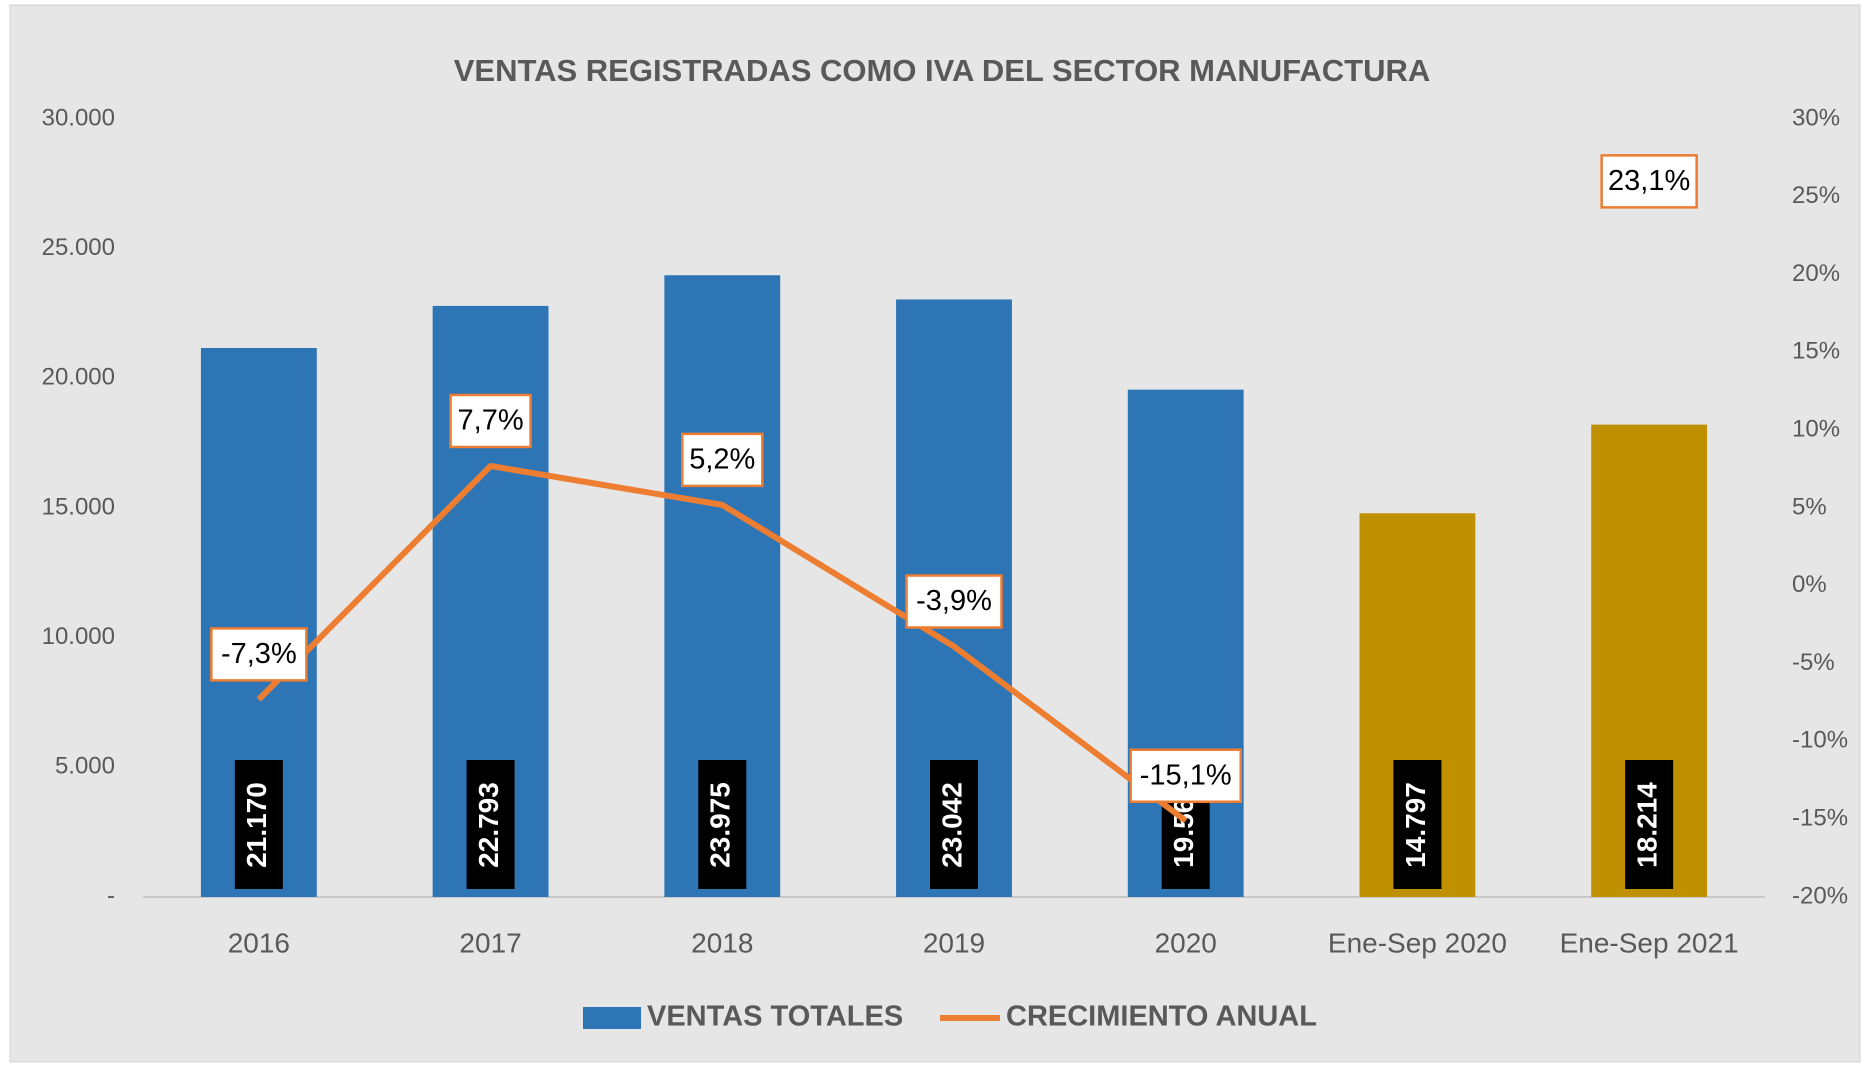  What do you see at coordinates (1816, 117) in the screenshot?
I see `y2-tick-label: 30%` at bounding box center [1816, 117].